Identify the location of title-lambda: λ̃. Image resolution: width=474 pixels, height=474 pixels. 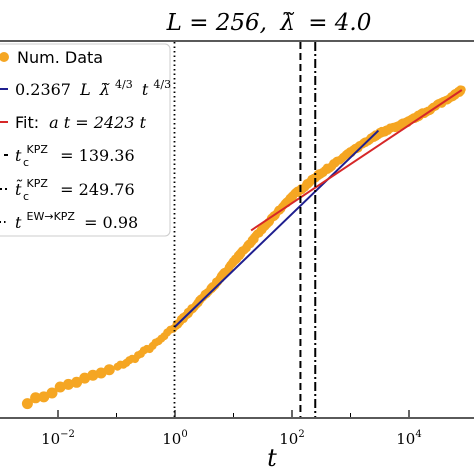
(287, 23).